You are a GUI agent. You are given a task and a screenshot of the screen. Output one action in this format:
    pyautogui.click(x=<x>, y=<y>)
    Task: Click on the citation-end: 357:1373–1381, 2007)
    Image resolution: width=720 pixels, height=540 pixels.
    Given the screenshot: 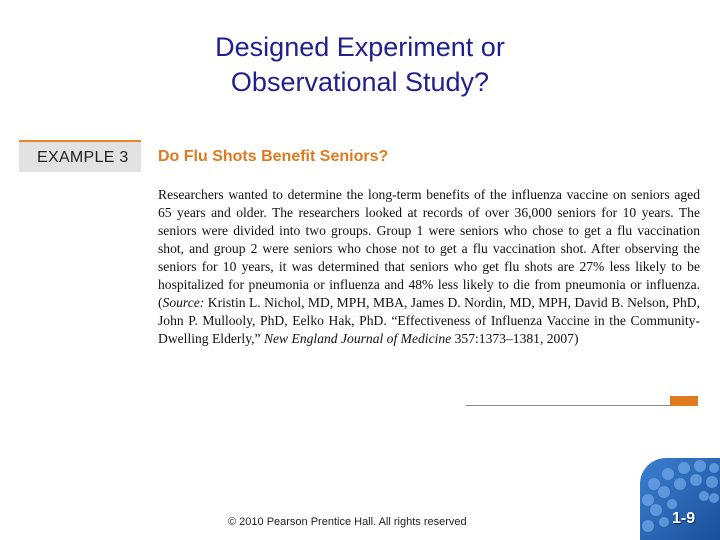 What is the action you would take?
    pyautogui.click(x=515, y=338)
    